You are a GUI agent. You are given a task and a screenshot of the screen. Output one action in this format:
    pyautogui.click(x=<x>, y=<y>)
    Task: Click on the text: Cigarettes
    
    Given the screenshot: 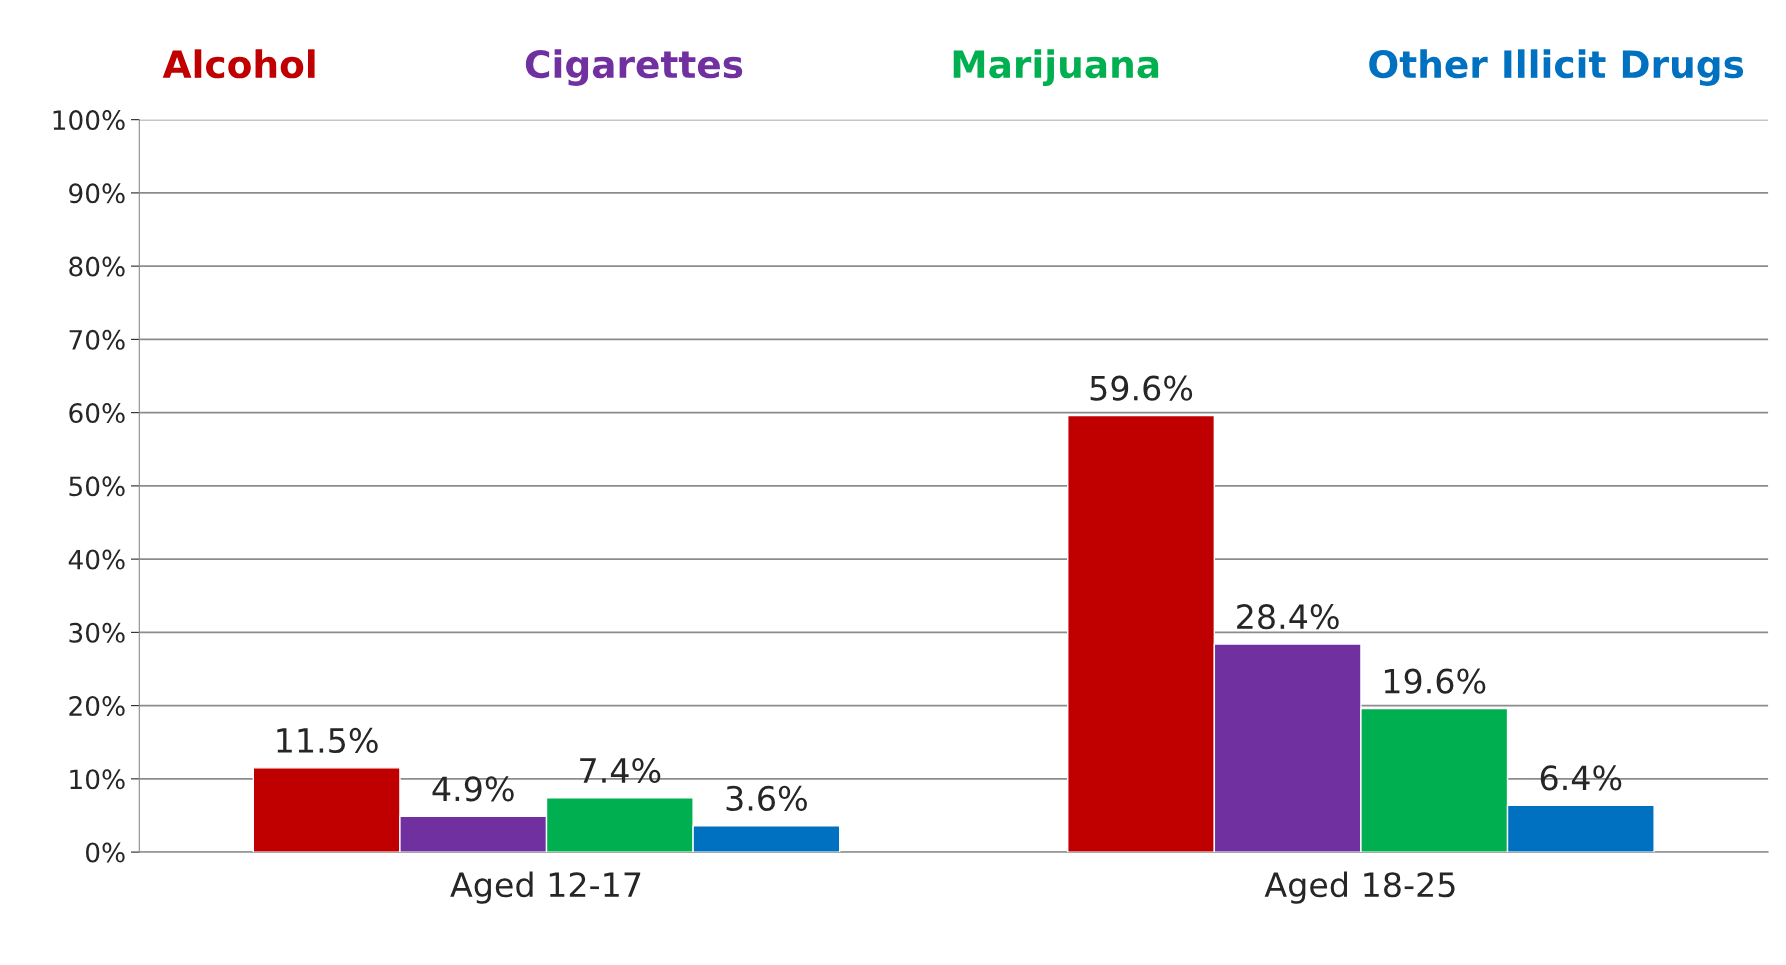 What is the action you would take?
    pyautogui.click(x=634, y=67)
    